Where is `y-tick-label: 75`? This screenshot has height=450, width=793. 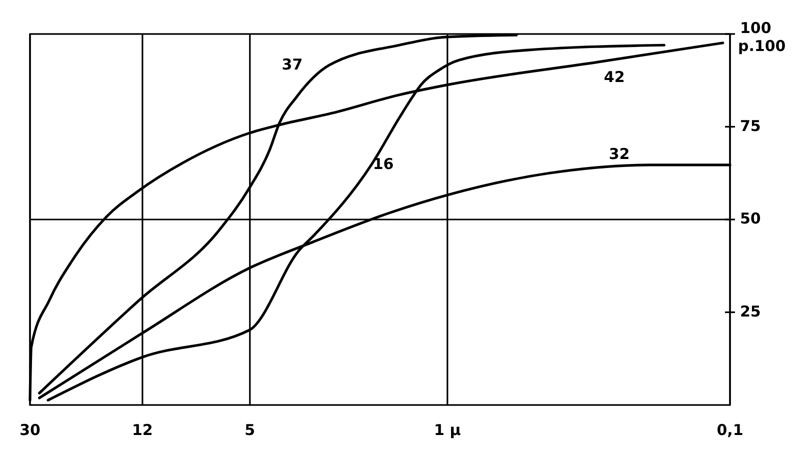
y-tick-label: 75 is located at coordinates (750, 125).